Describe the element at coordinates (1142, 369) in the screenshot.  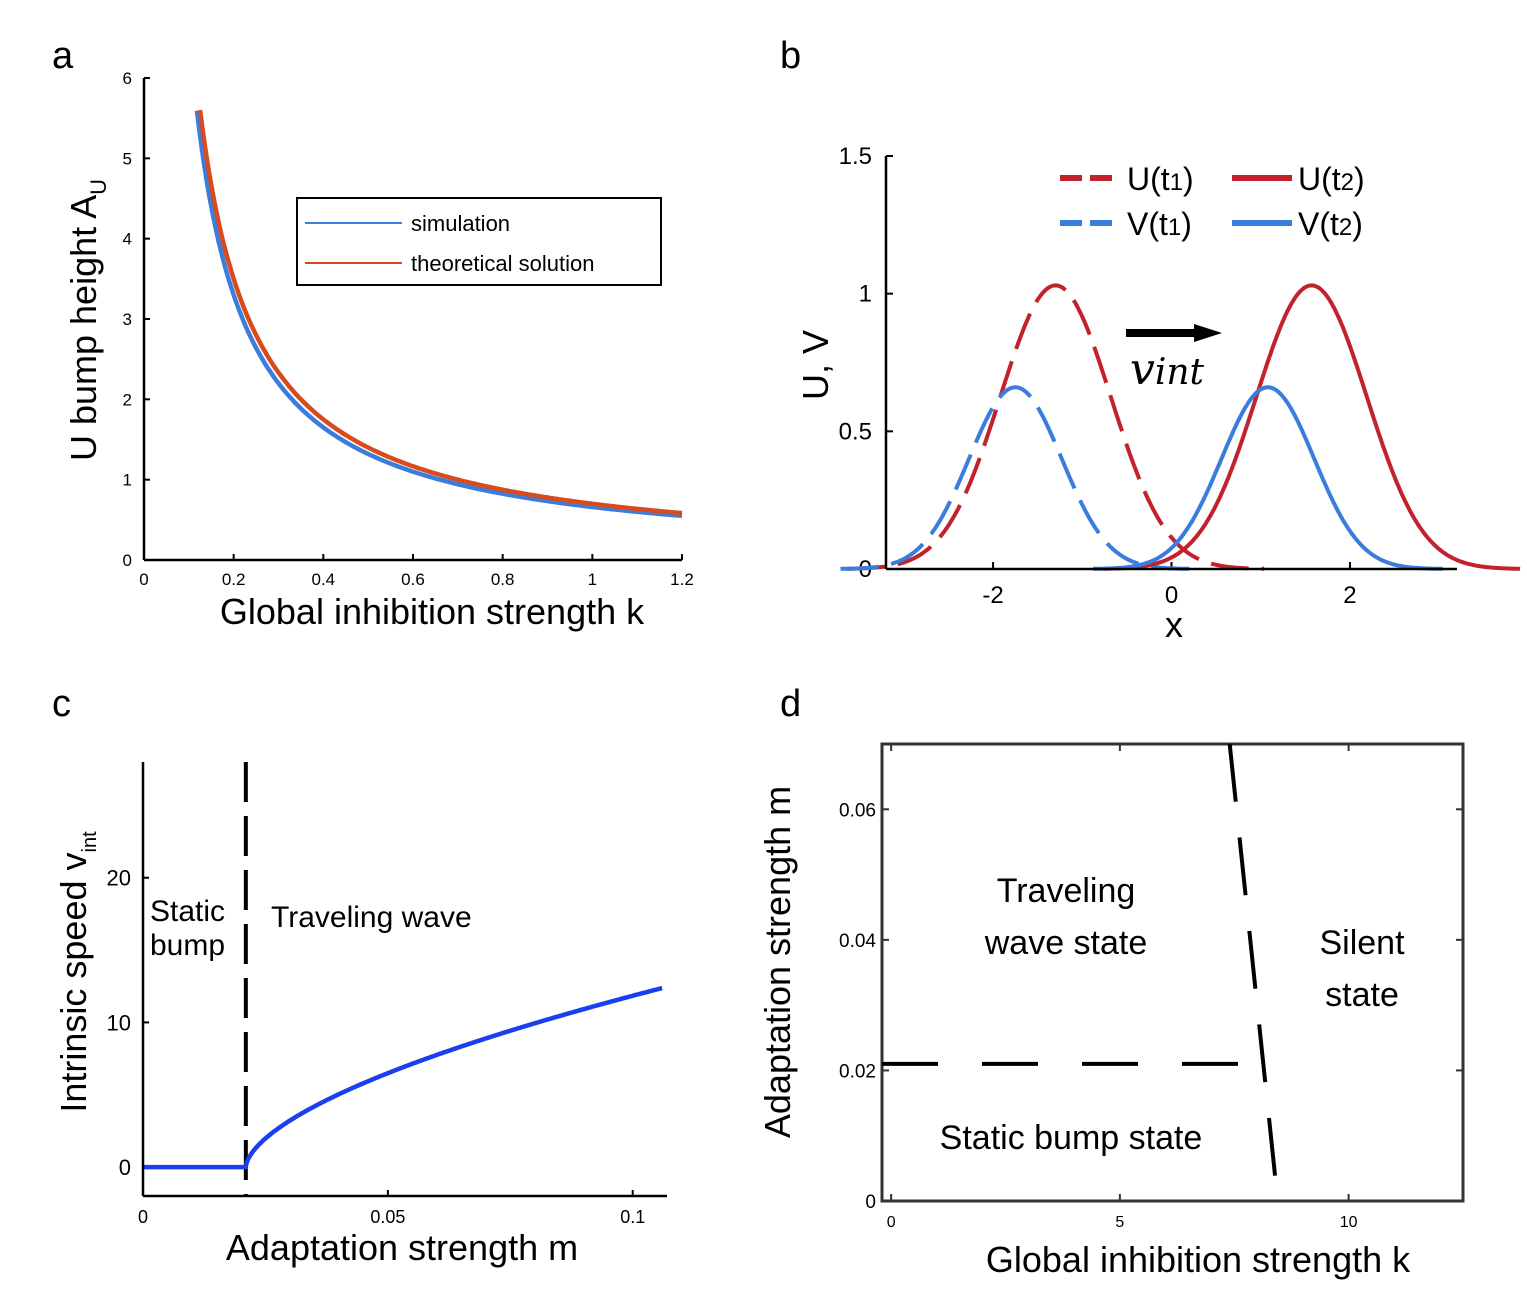
I see `velocity-annotation-main: v` at that location.